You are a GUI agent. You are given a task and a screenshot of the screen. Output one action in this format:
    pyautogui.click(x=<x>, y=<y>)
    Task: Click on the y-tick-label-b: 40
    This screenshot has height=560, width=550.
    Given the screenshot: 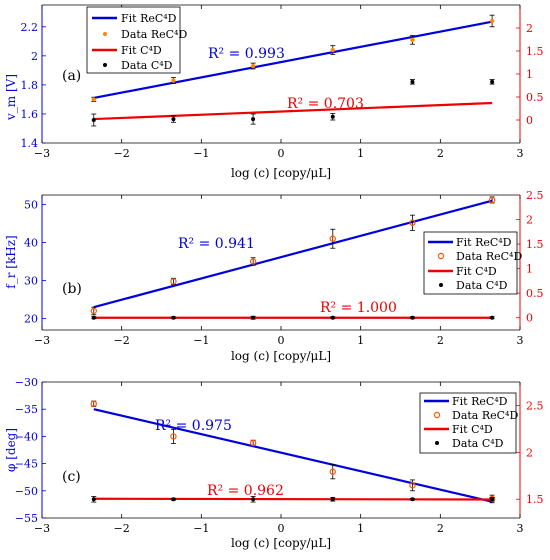 What is the action you would take?
    pyautogui.click(x=31, y=243)
    